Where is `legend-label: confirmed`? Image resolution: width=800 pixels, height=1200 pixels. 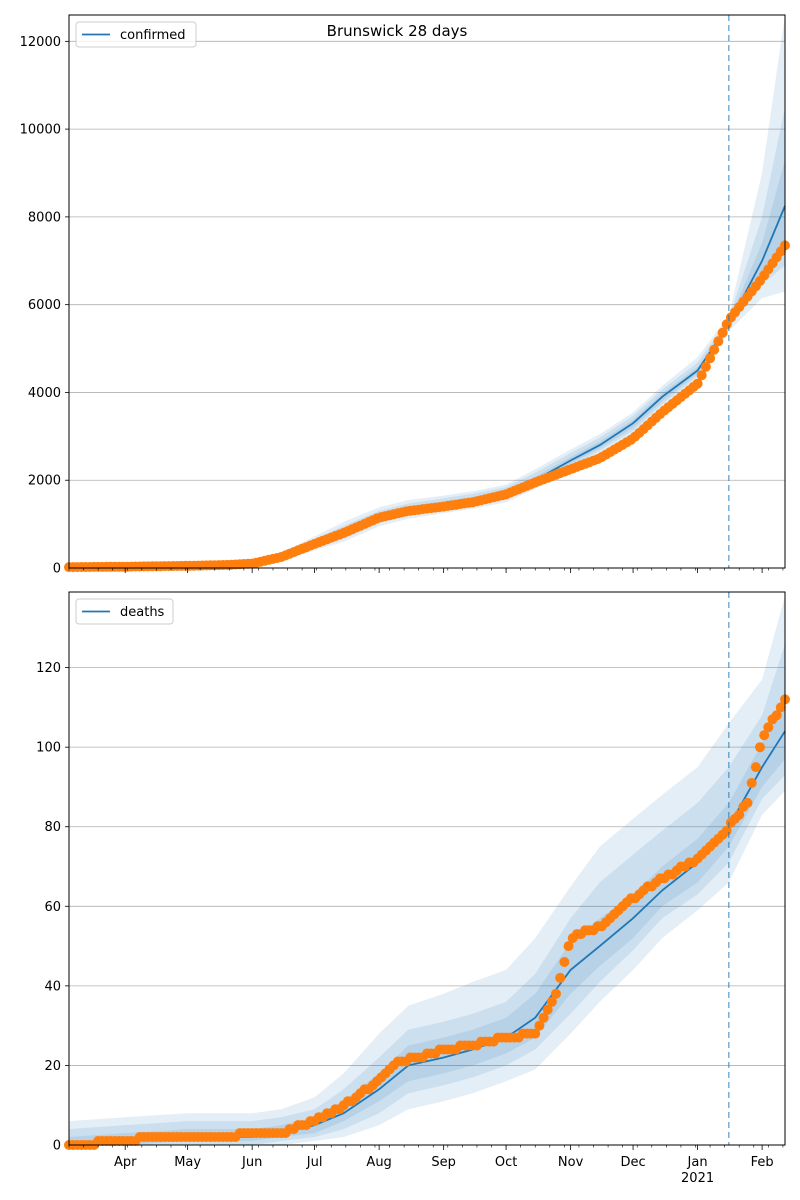
legend-label: confirmed is located at coordinates (153, 35).